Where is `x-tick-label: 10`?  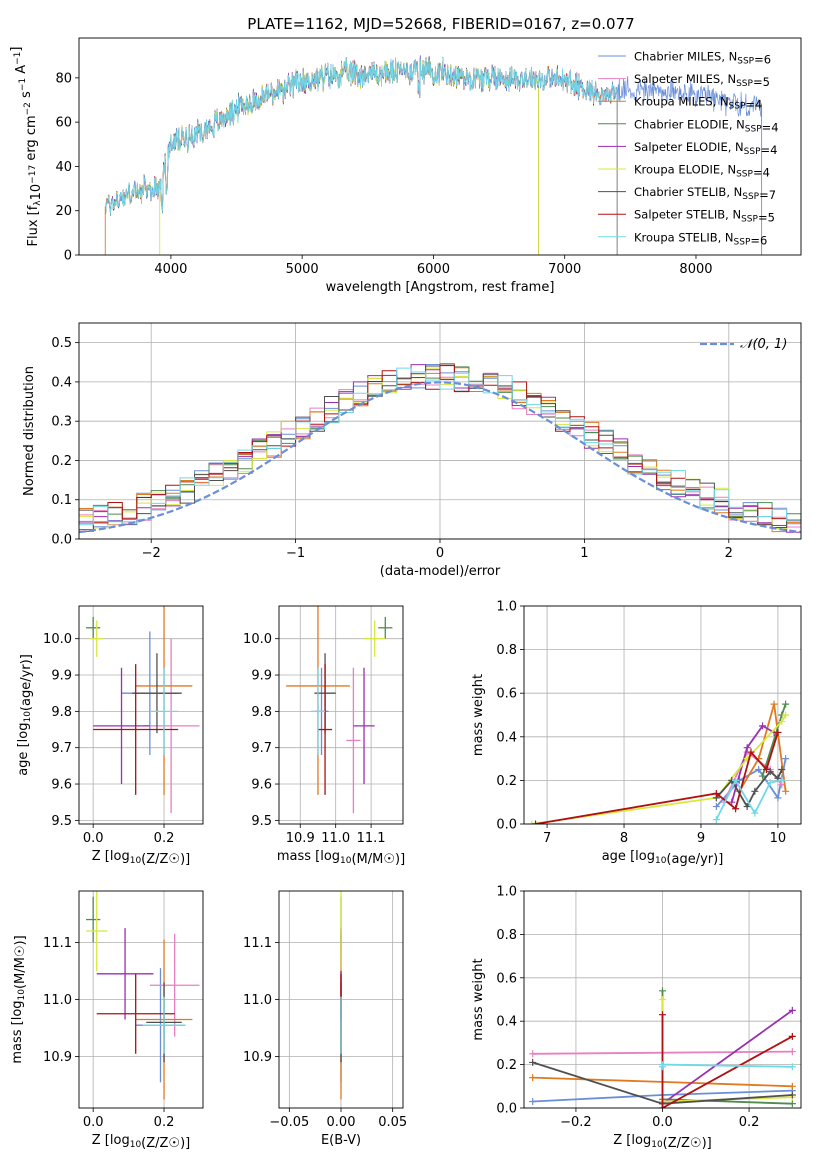 x-tick-label: 10 is located at coordinates (778, 838).